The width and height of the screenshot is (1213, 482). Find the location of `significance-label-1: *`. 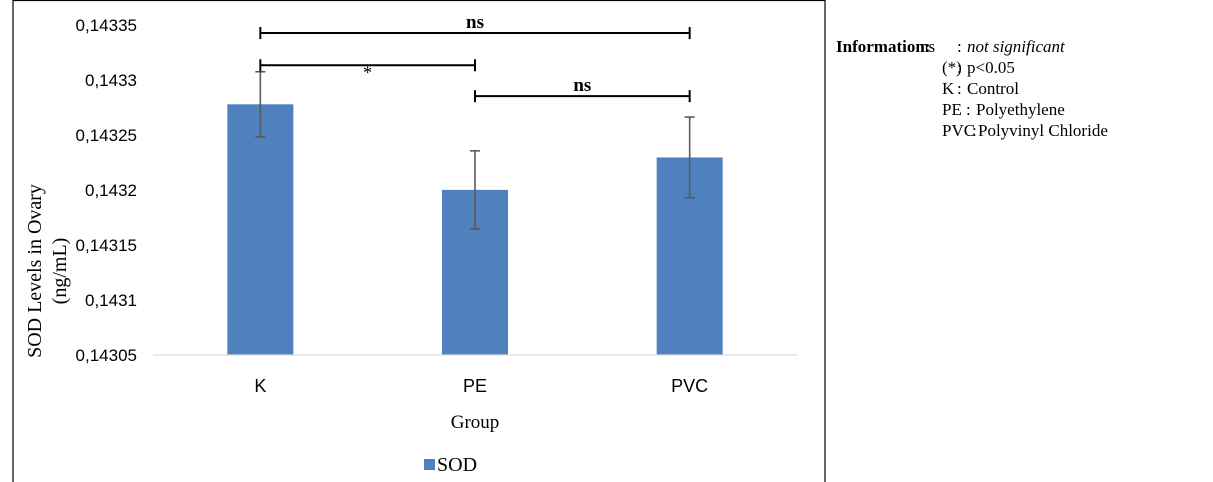

significance-label-1: * is located at coordinates (367, 72).